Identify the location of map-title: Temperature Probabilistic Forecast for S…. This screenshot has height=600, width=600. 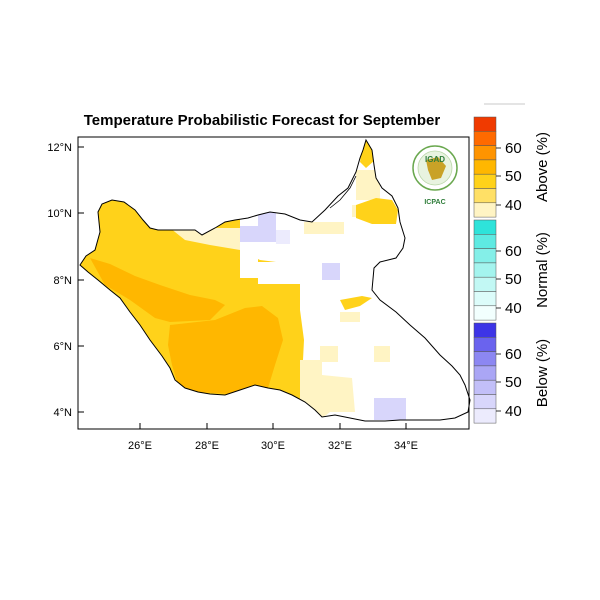
(262, 120).